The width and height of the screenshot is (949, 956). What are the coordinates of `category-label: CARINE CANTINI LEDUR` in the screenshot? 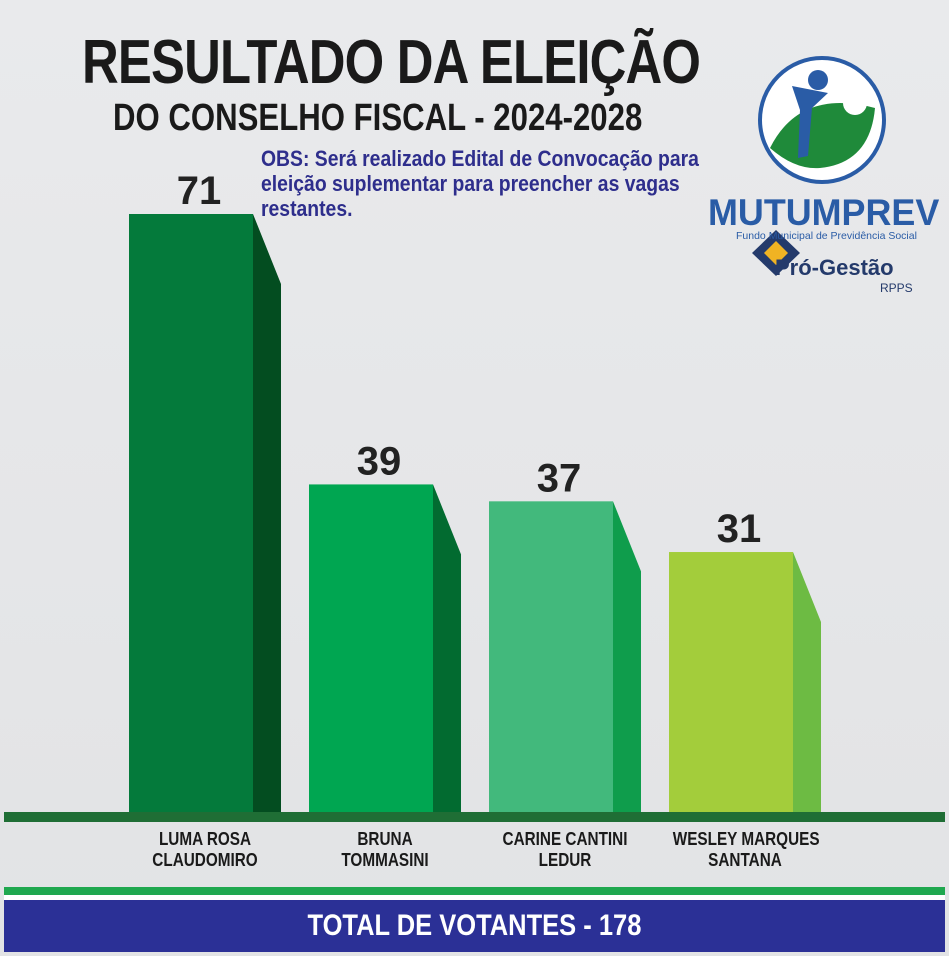 It's located at (565, 850).